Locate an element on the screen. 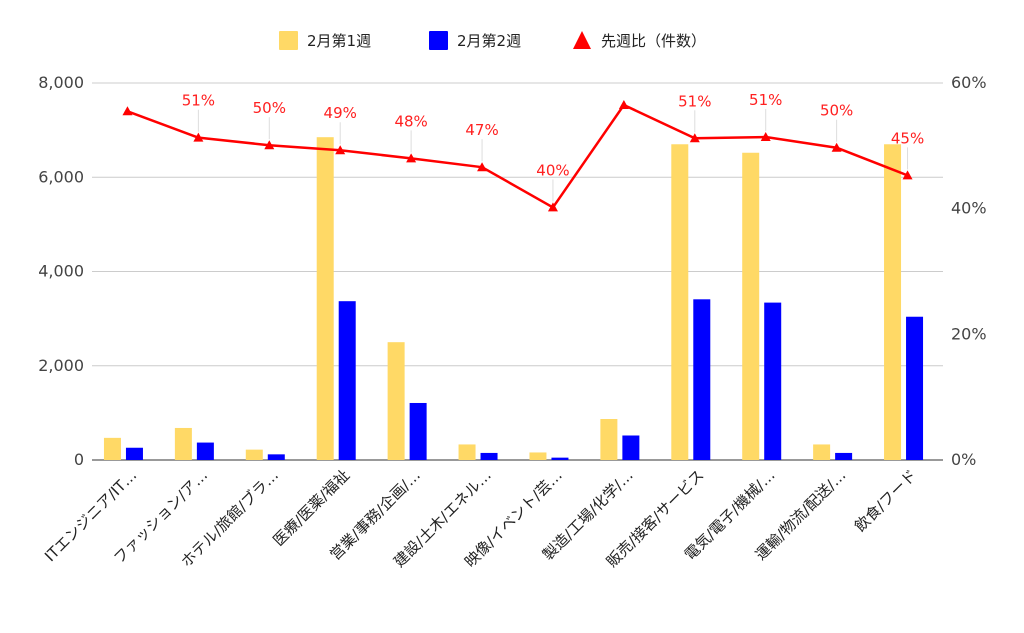 The height and width of the screenshot is (633, 1024). y-right-tick-label: 0% is located at coordinates (963, 459).